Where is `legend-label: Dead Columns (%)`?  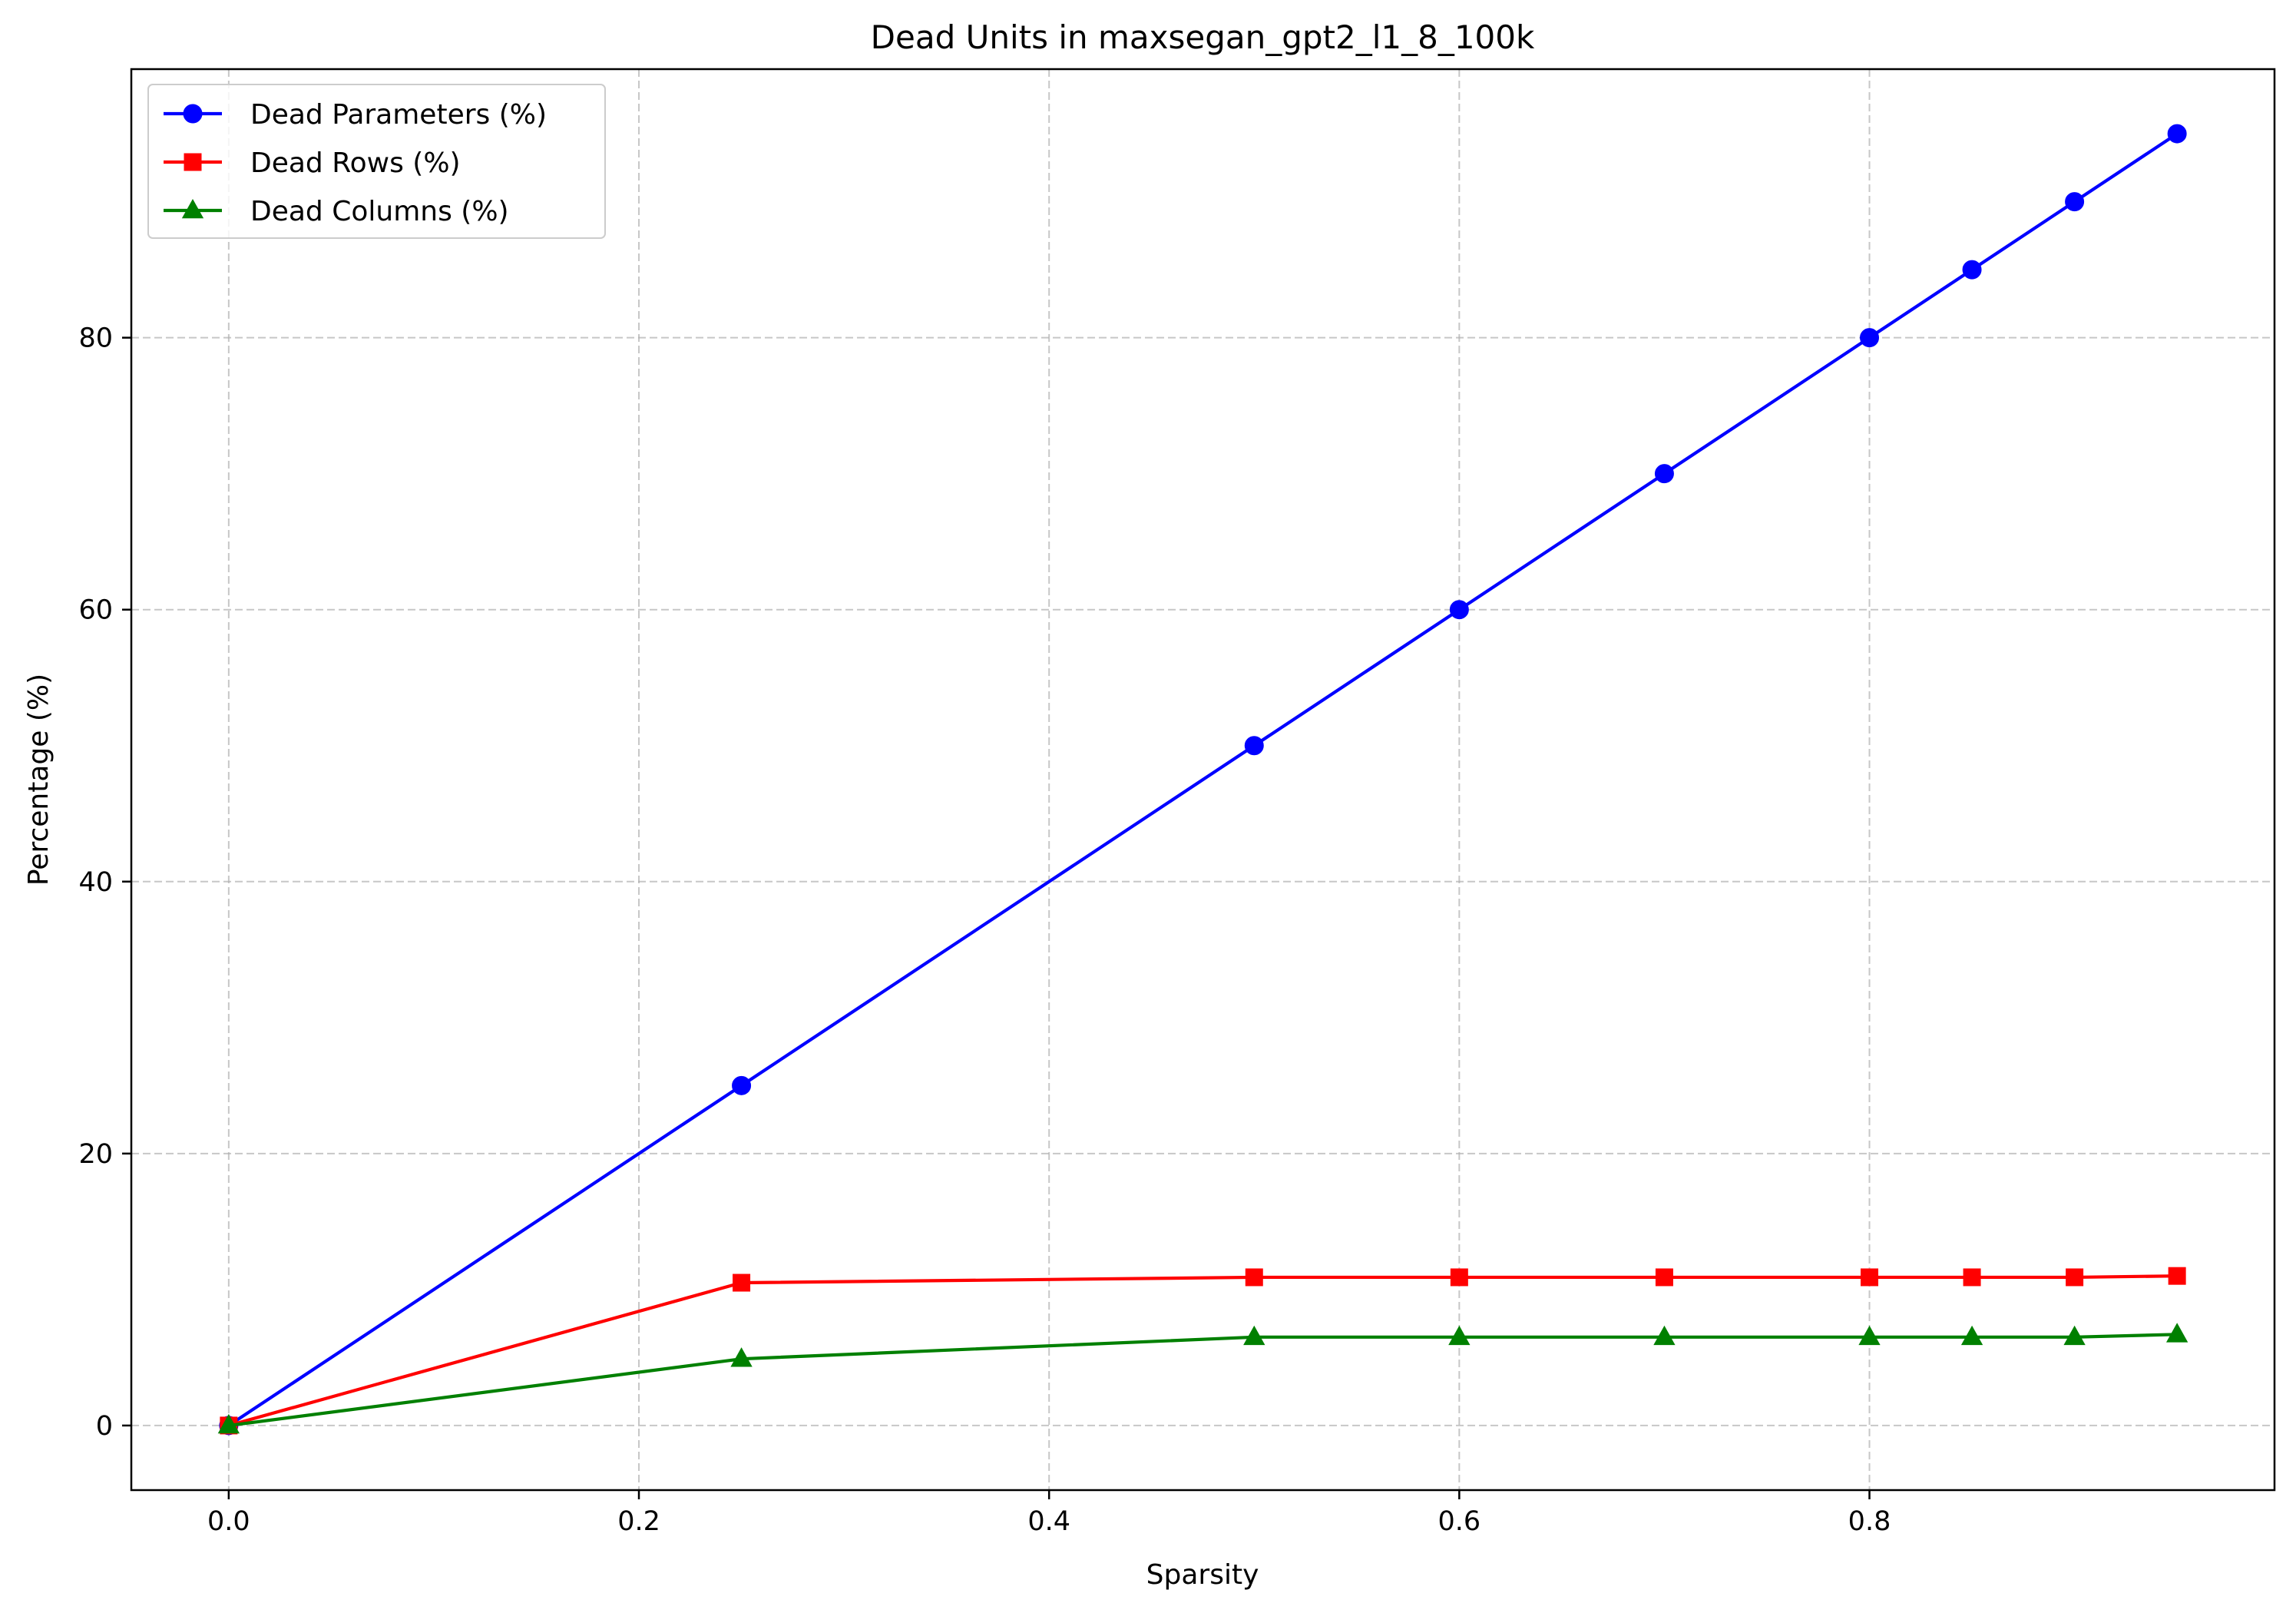
legend-label: Dead Columns (%) is located at coordinates (379, 211).